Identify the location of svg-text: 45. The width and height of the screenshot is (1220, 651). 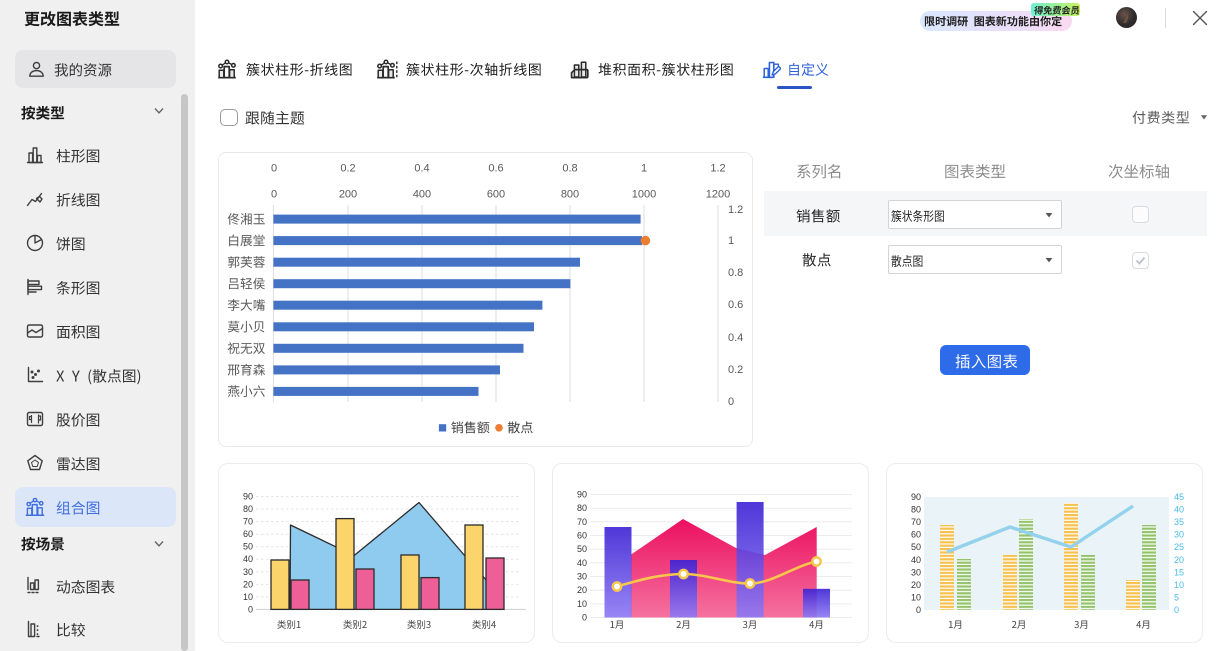
(1179, 497).